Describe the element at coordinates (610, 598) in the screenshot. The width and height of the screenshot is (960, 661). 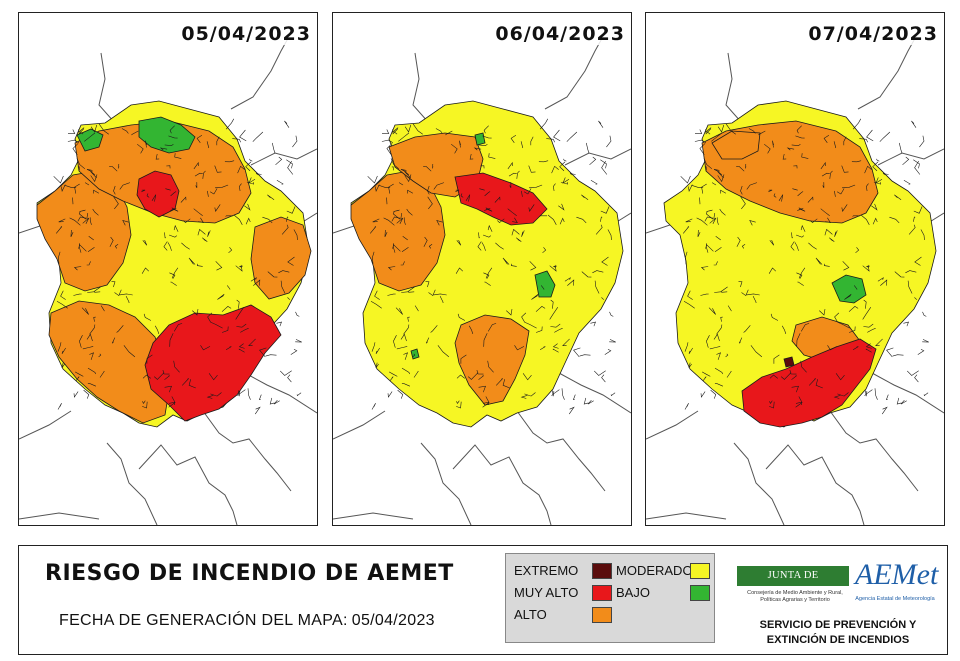
I see `risk-legend: EXTREMO MUY ALTO ALTO MODERADO BAJO` at that location.